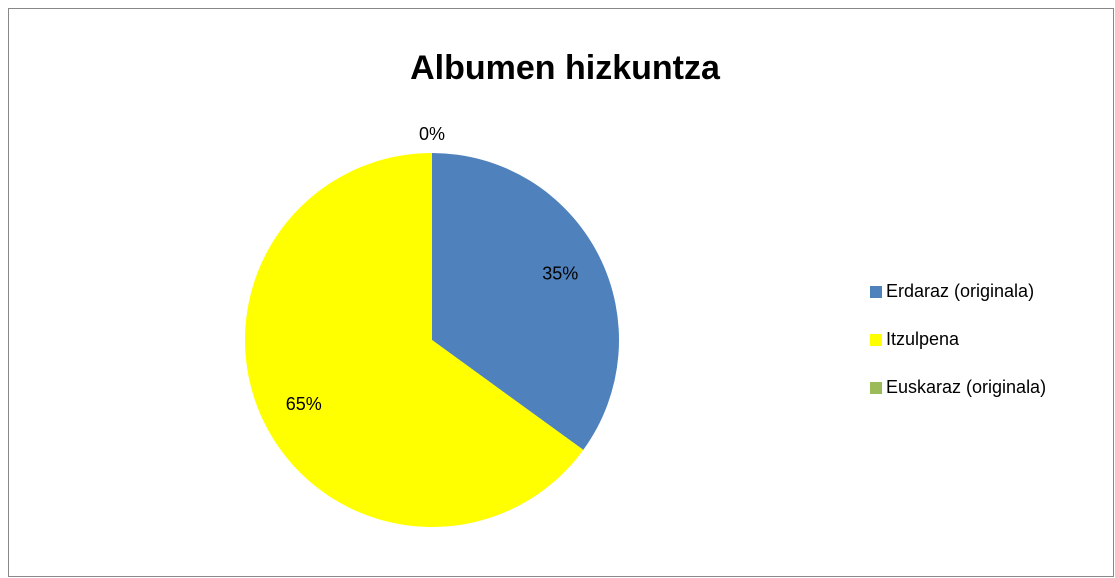  I want to click on legend-label: Euskaraz (originala), so click(966, 387).